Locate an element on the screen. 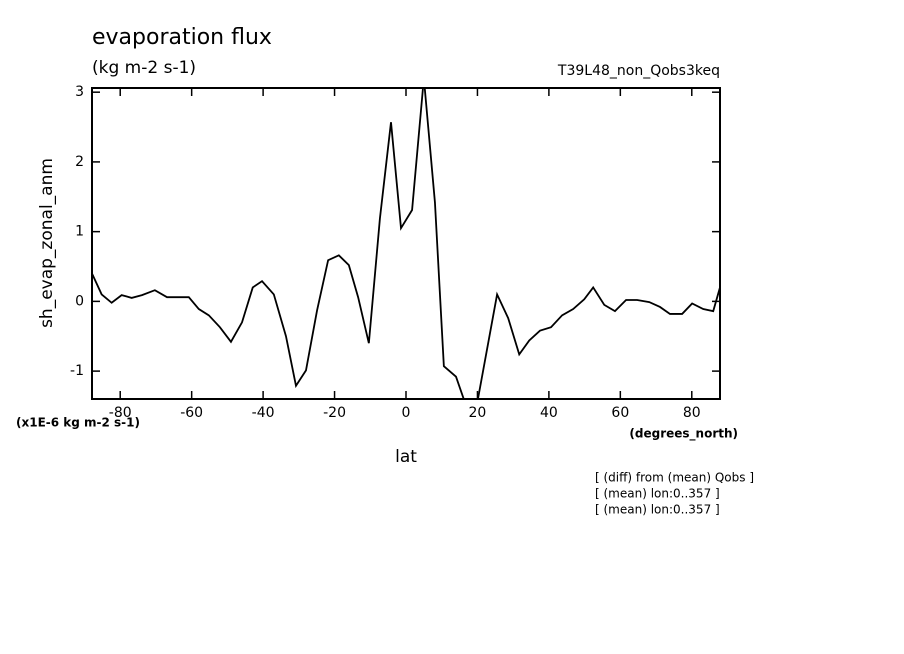 This screenshot has height=654, width=904. y-tick-label: 1 is located at coordinates (79, 232).